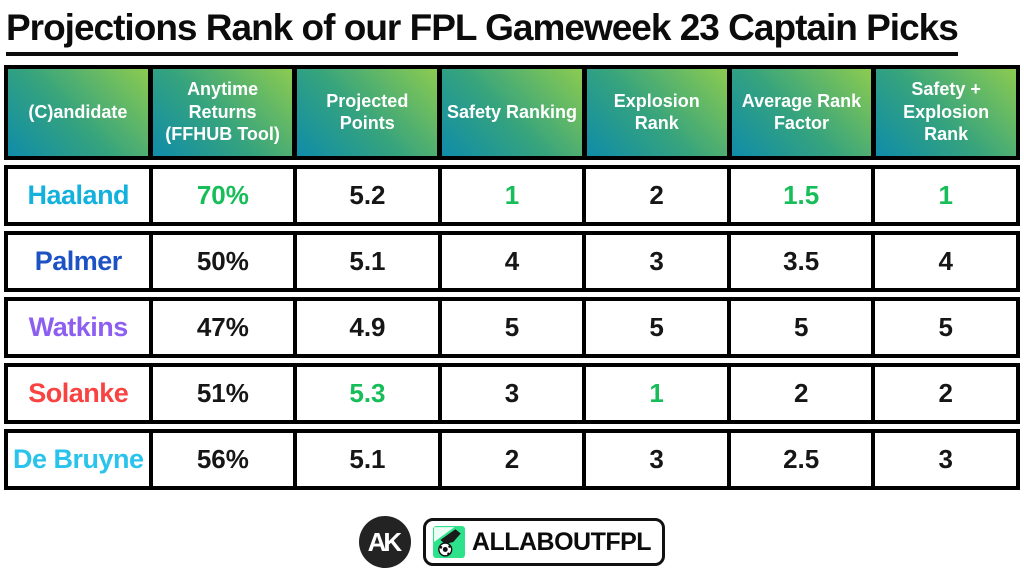 Image resolution: width=1024 pixels, height=576 pixels. Describe the element at coordinates (221, 327) in the screenshot. I see `value-cell: 47%` at that location.